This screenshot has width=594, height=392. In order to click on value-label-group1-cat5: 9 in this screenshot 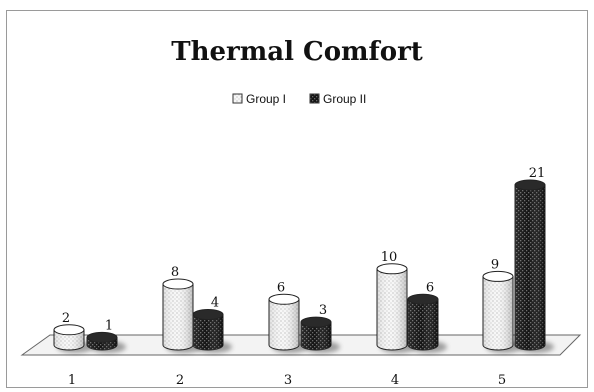, I will do `click(495, 264)`.